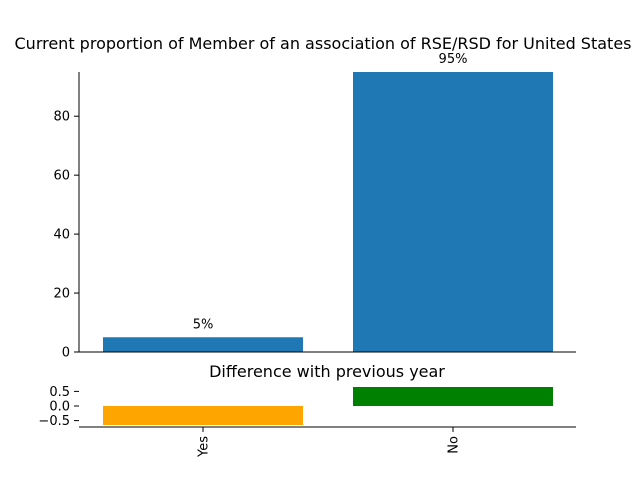 The image size is (640, 480). What do you see at coordinates (327, 371) in the screenshot?
I see `difference-chart-title: Difference with previous year` at bounding box center [327, 371].